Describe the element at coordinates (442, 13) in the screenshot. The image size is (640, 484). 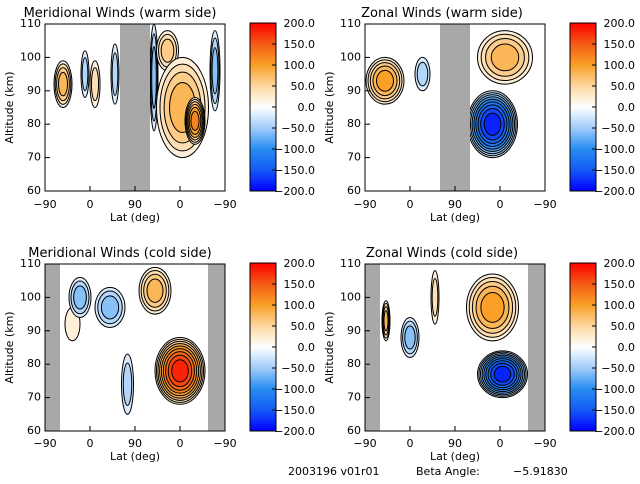
I see `panel-title: Zonal Winds (warm side)` at that location.